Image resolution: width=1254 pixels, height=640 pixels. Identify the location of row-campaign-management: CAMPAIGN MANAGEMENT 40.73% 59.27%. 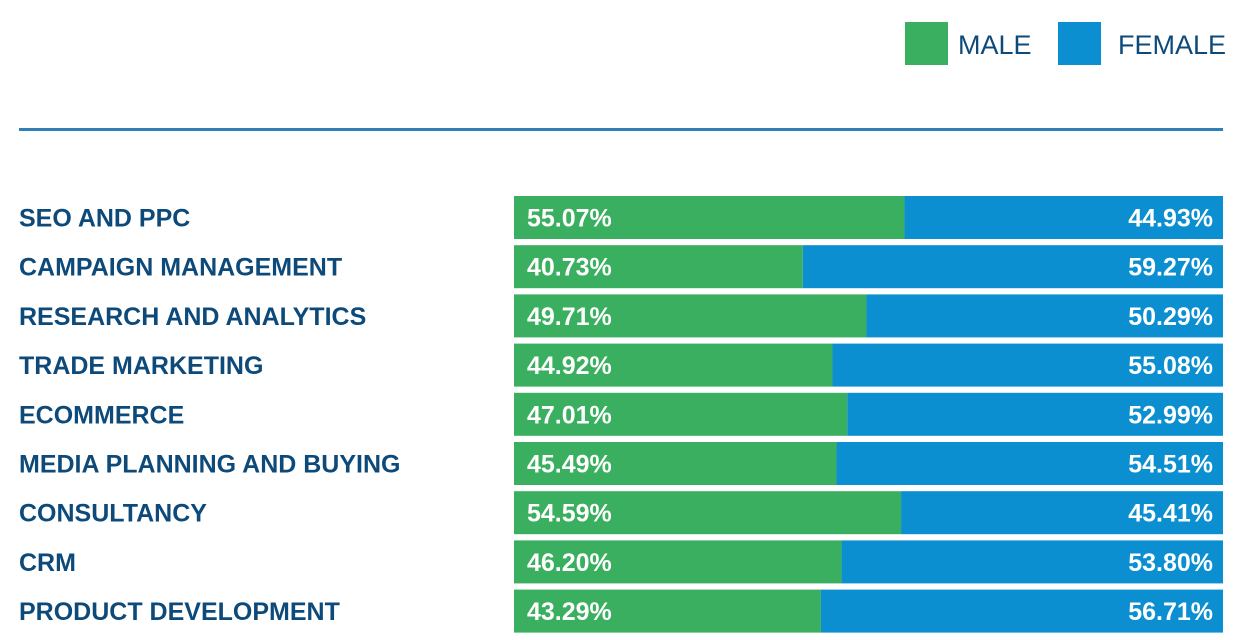
(621, 267).